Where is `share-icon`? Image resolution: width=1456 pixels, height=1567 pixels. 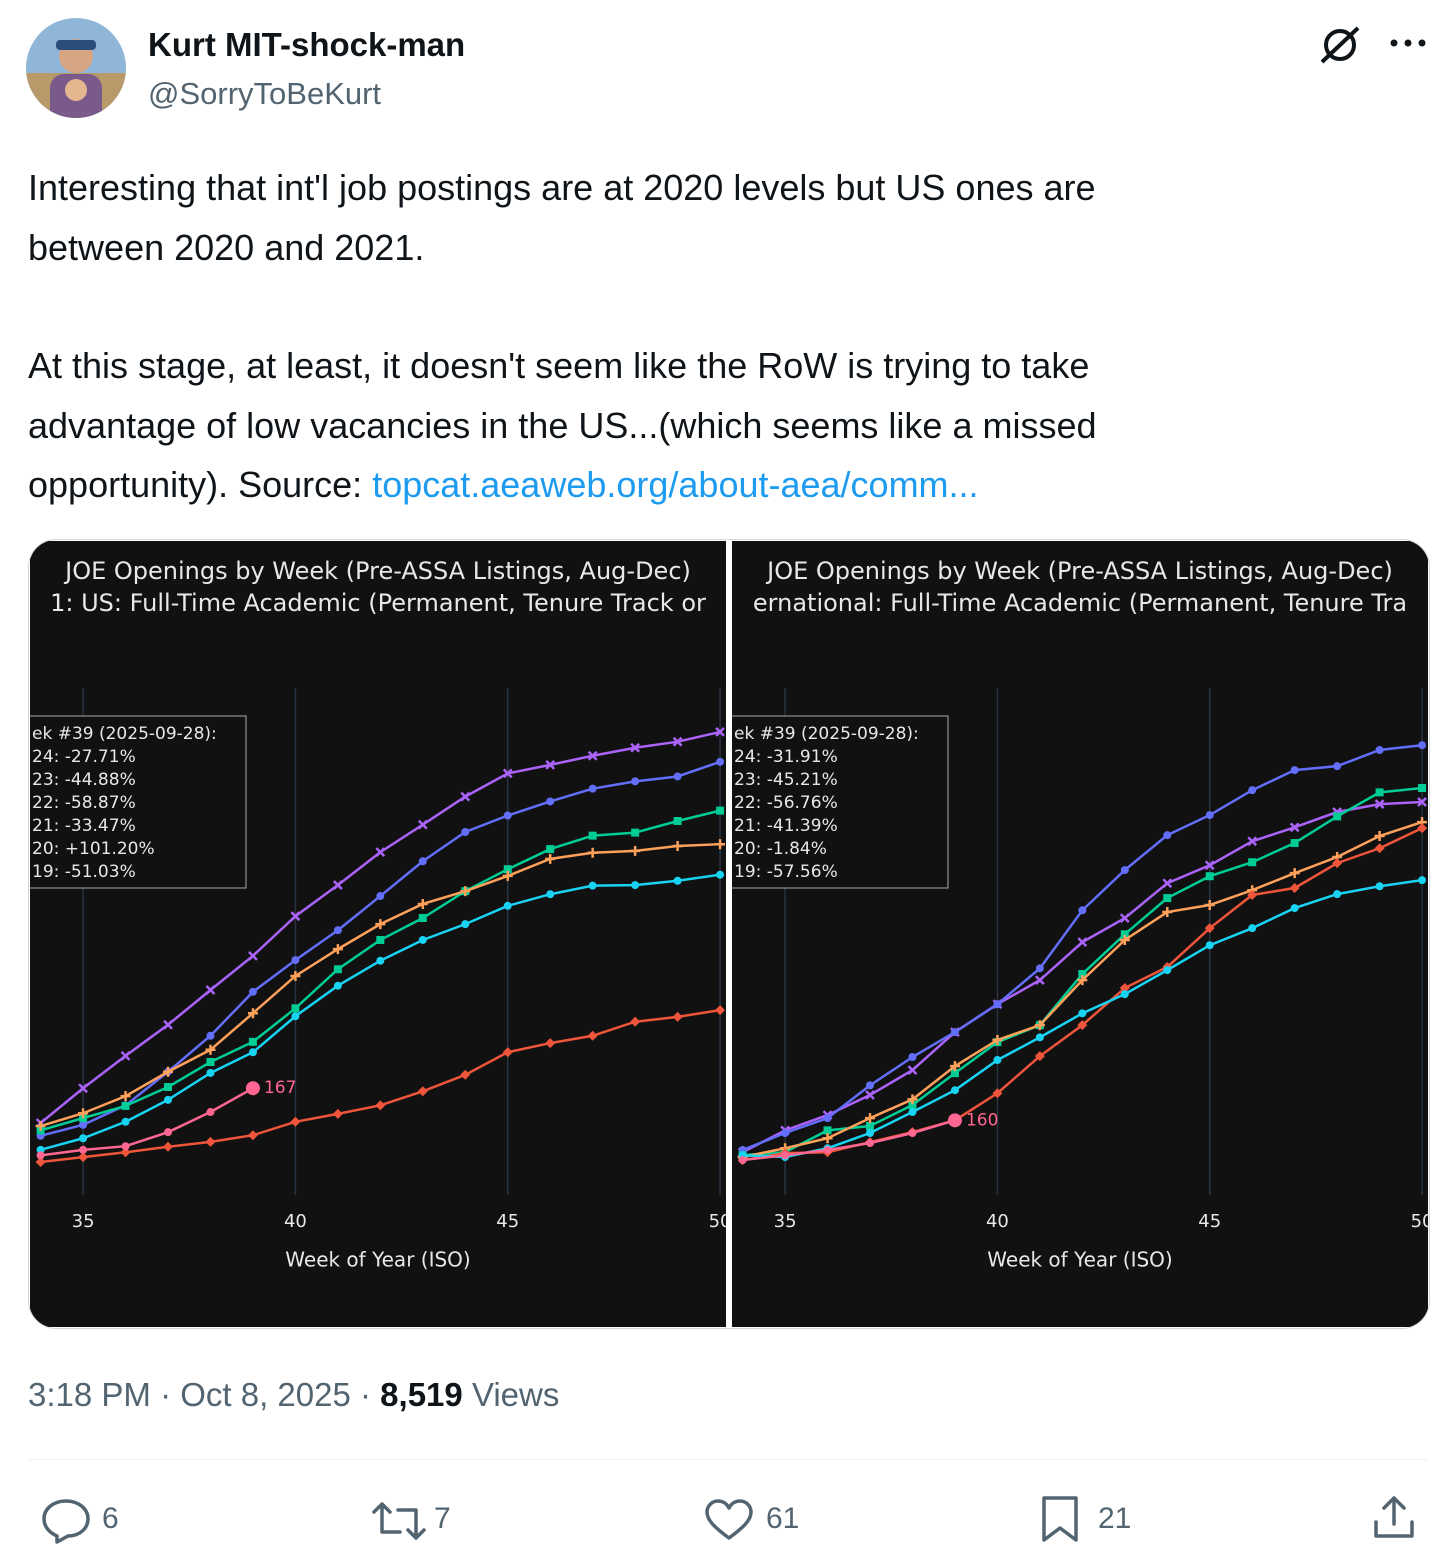 share-icon is located at coordinates (1394, 1517).